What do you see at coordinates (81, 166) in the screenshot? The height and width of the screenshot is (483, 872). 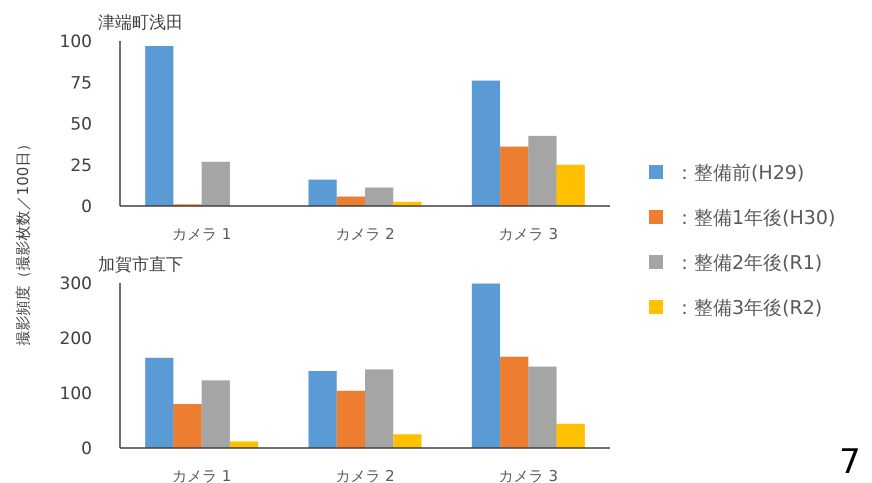 I see `y-tick-label: 25` at bounding box center [81, 166].